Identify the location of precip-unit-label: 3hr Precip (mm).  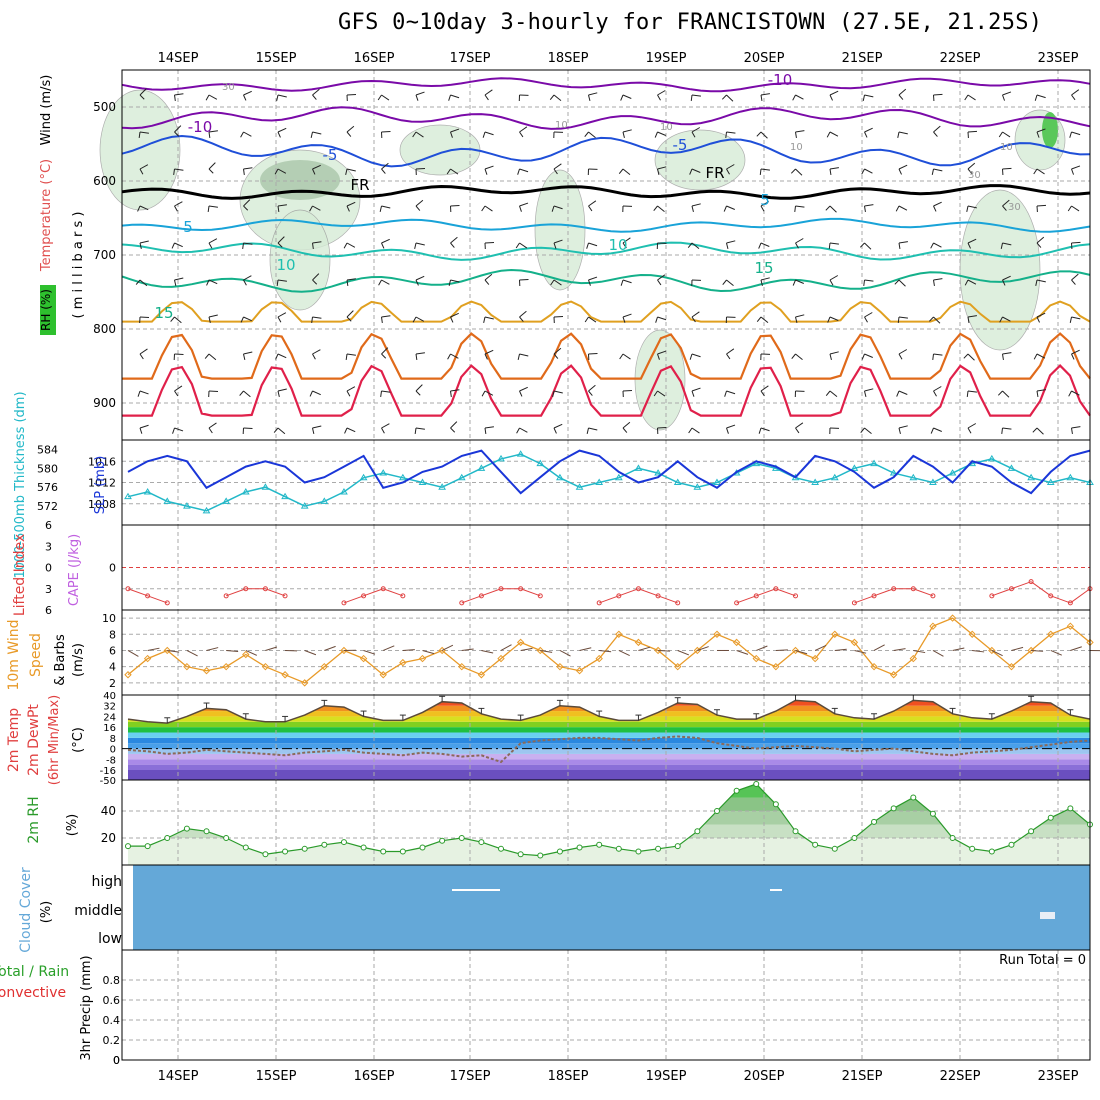
(86, 1007).